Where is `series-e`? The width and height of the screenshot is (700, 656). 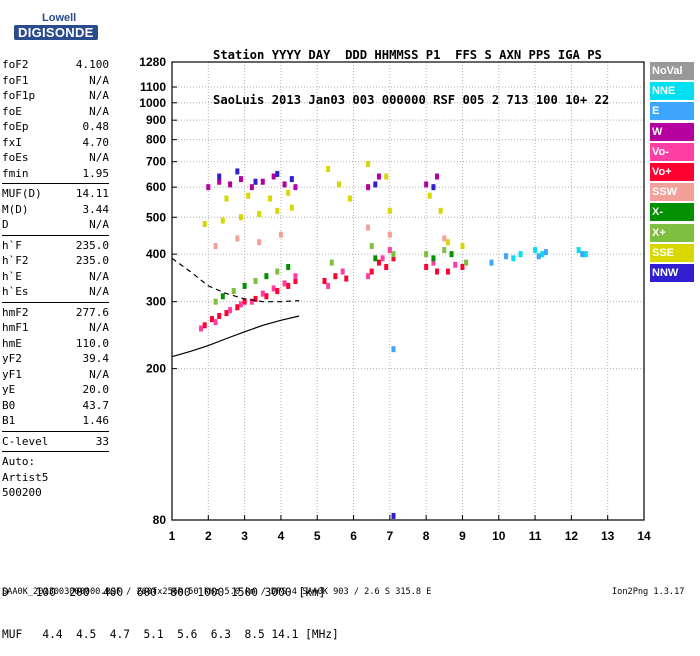 series-e is located at coordinates (488, 301).